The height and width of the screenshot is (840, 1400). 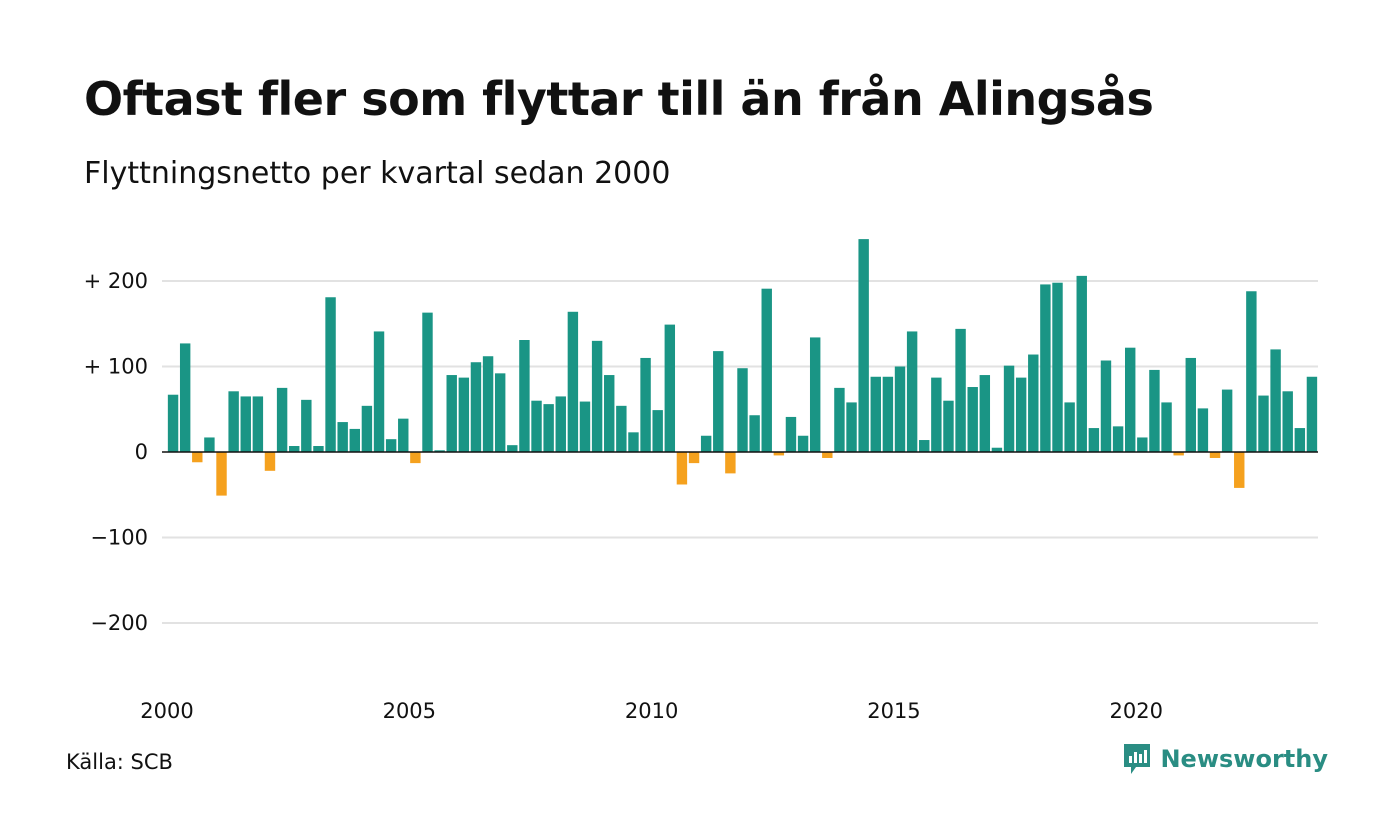 What do you see at coordinates (409, 711) in the screenshot?
I see `x-tick-label: 2005` at bounding box center [409, 711].